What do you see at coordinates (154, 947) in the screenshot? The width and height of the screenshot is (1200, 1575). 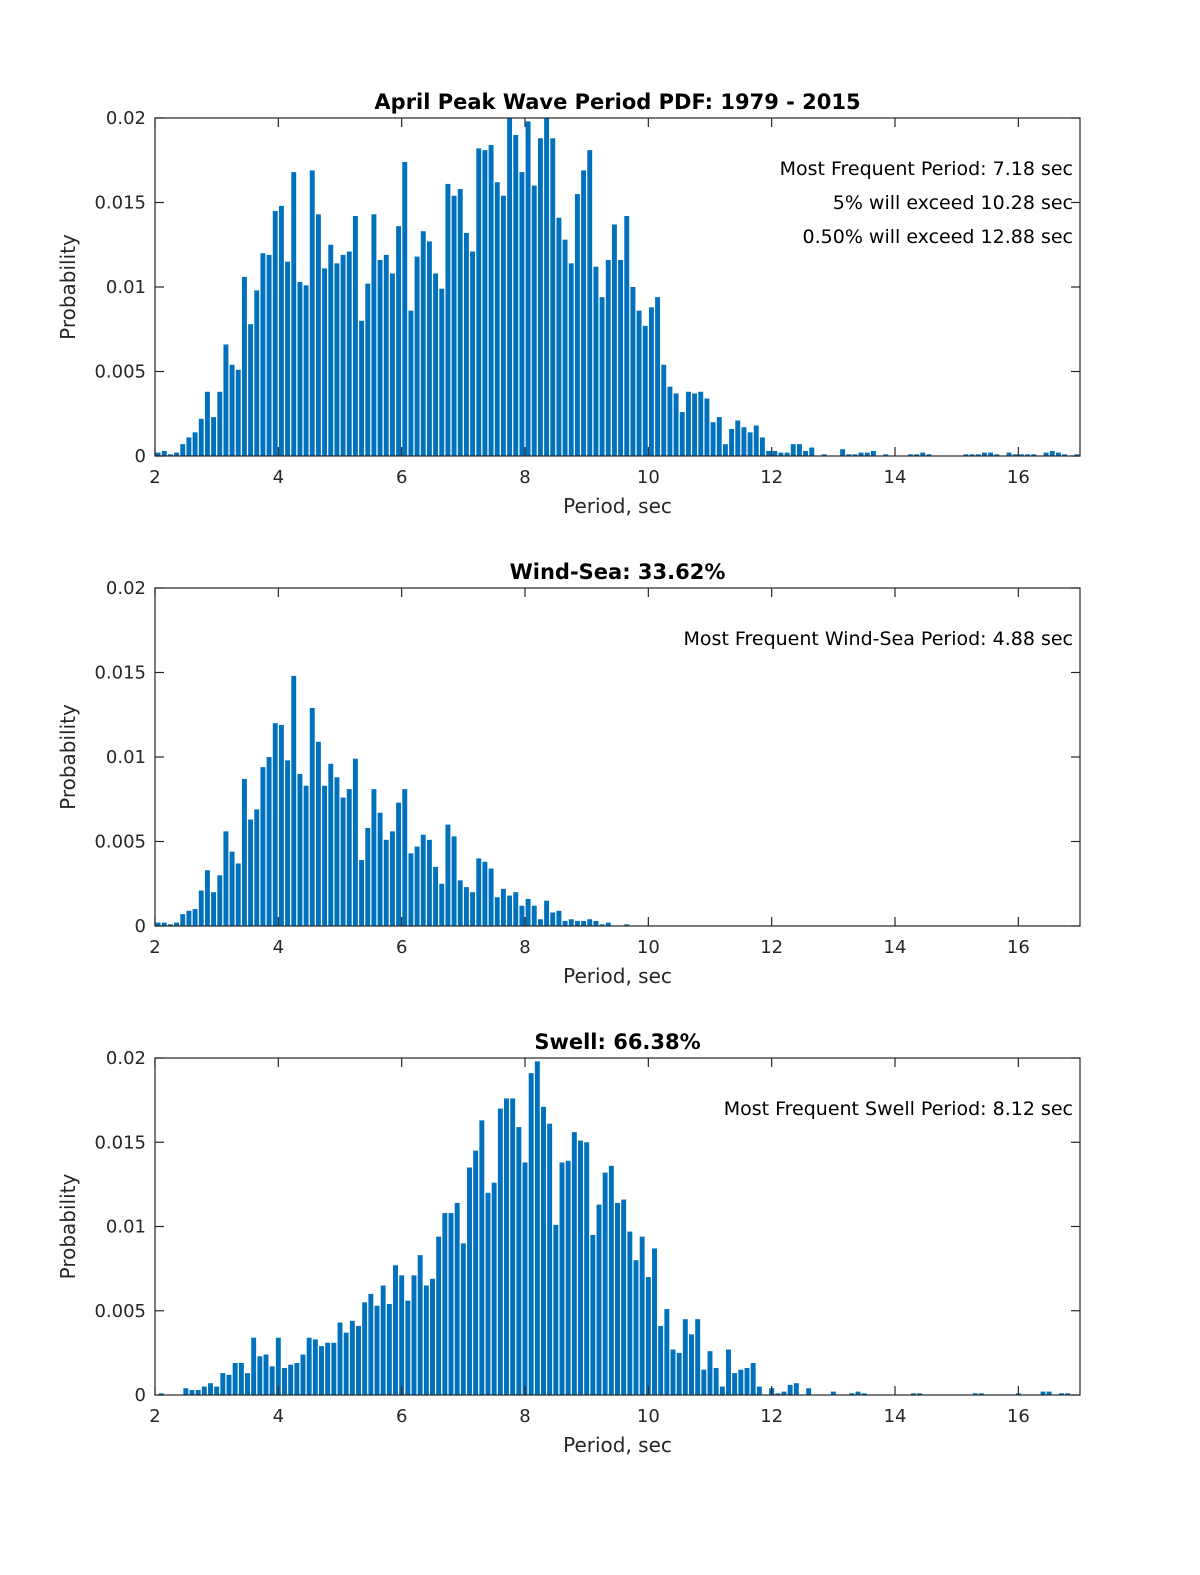 I see `x-tick-label: 2` at bounding box center [154, 947].